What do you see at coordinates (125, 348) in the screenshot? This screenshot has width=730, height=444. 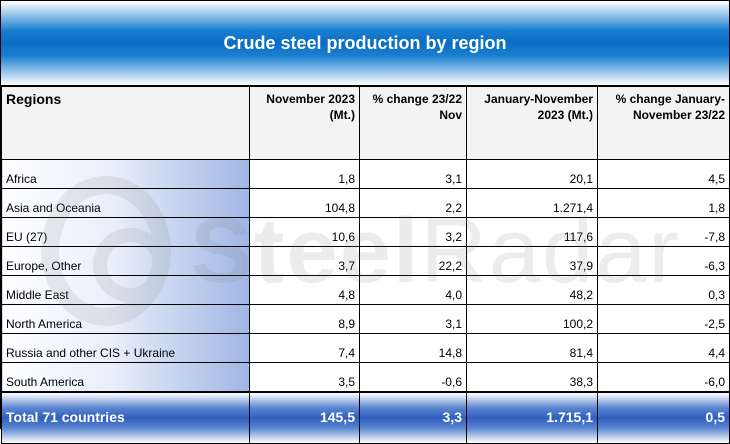 I see `region-cell: Russia and other CIS + Ukraine` at bounding box center [125, 348].